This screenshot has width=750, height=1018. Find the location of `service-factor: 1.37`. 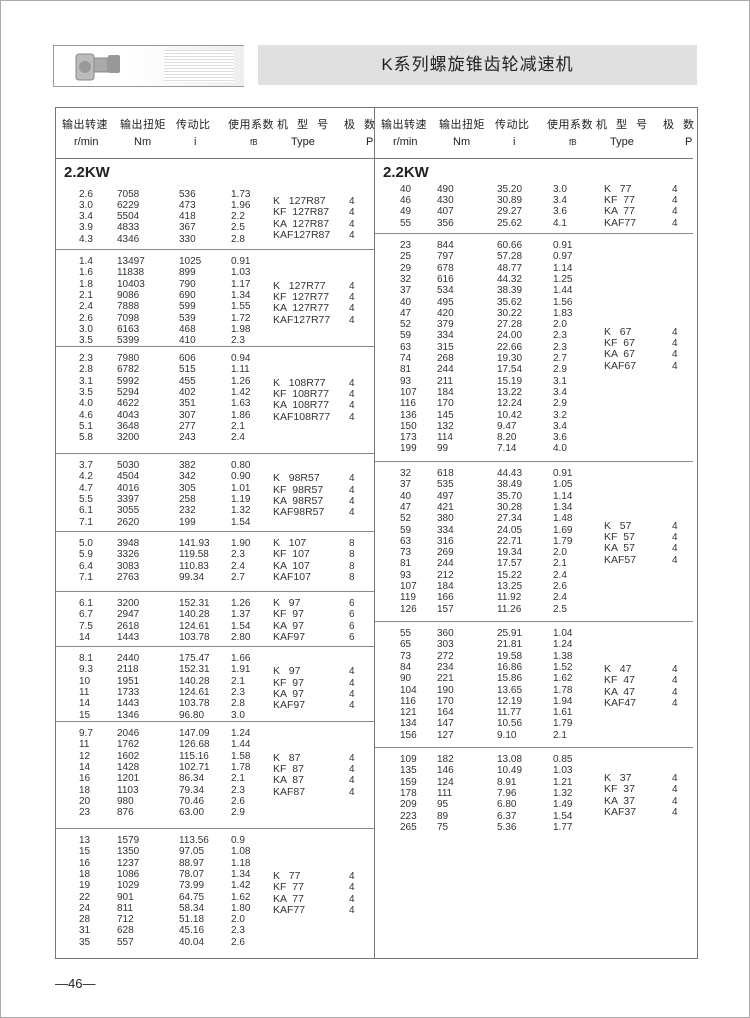

service-factor: 1.37 is located at coordinates (241, 615).